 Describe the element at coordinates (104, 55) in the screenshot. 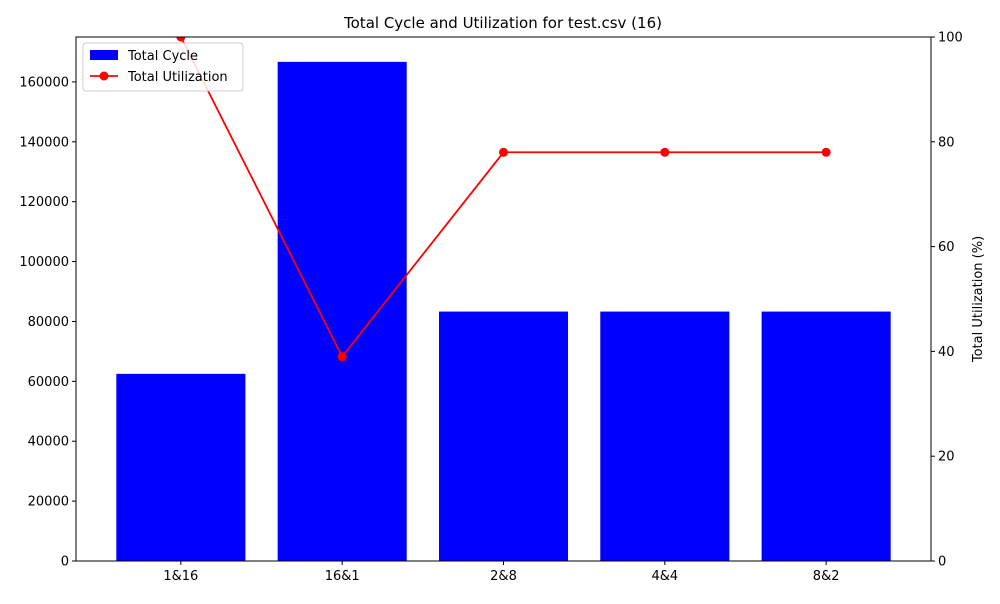

I see `legend-swatch-total-cycle` at that location.